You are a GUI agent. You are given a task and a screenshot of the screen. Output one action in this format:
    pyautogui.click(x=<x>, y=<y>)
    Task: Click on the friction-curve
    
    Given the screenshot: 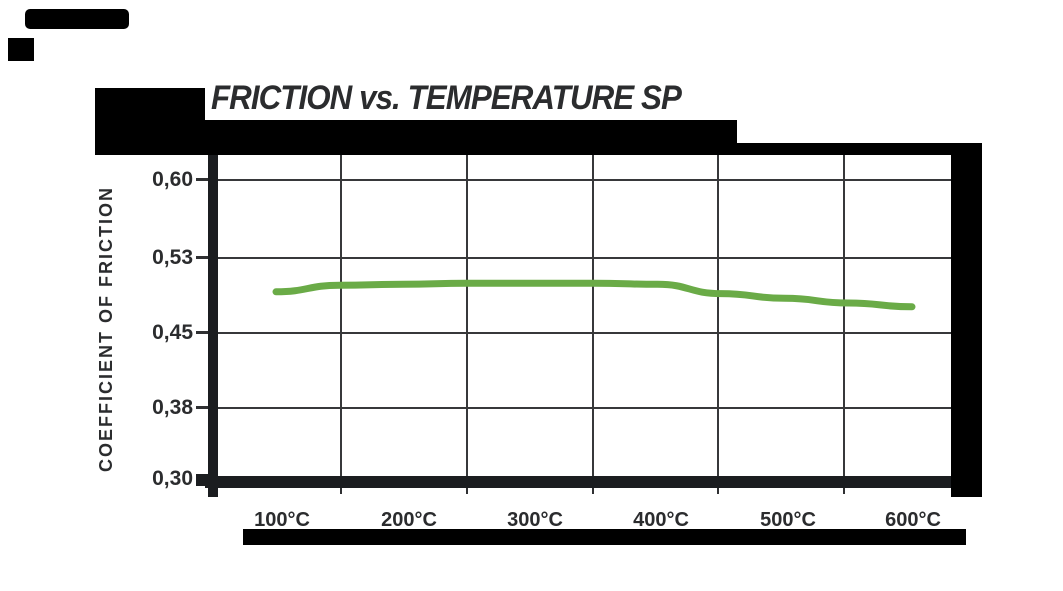 What is the action you would take?
    pyautogui.click(x=594, y=295)
    